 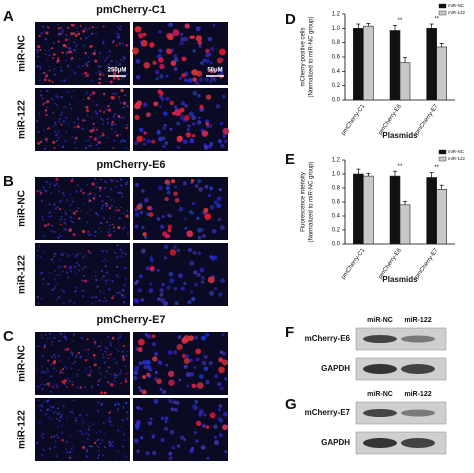 What do you see at coordinates (336, 15) in the screenshot?
I see `y-tick-label: 1.2` at bounding box center [336, 15].